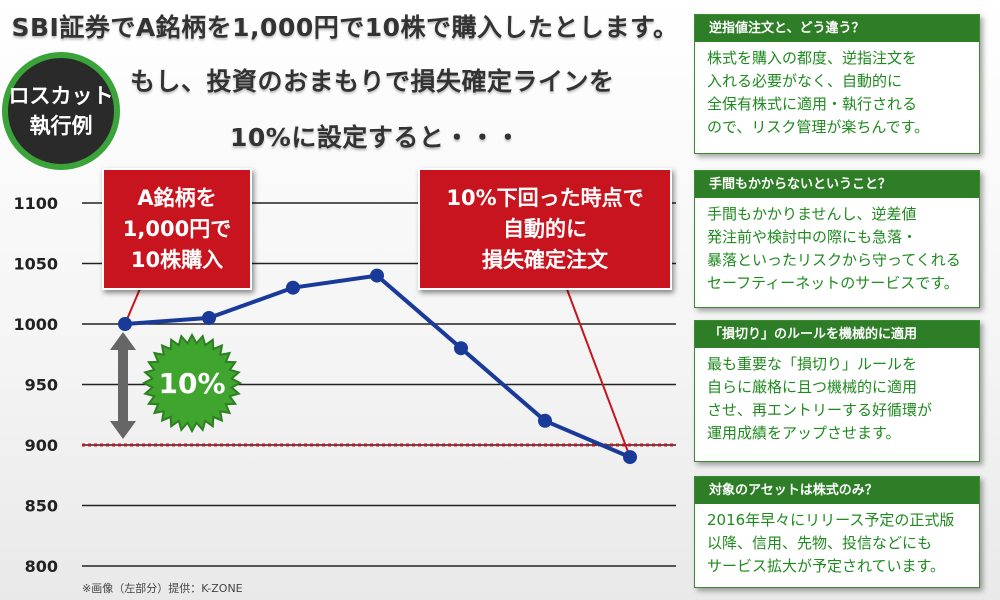 This screenshot has width=1000, height=600. Describe the element at coordinates (837, 184) in the screenshot. I see `panel-title: 手間もかからないということ？` at that location.